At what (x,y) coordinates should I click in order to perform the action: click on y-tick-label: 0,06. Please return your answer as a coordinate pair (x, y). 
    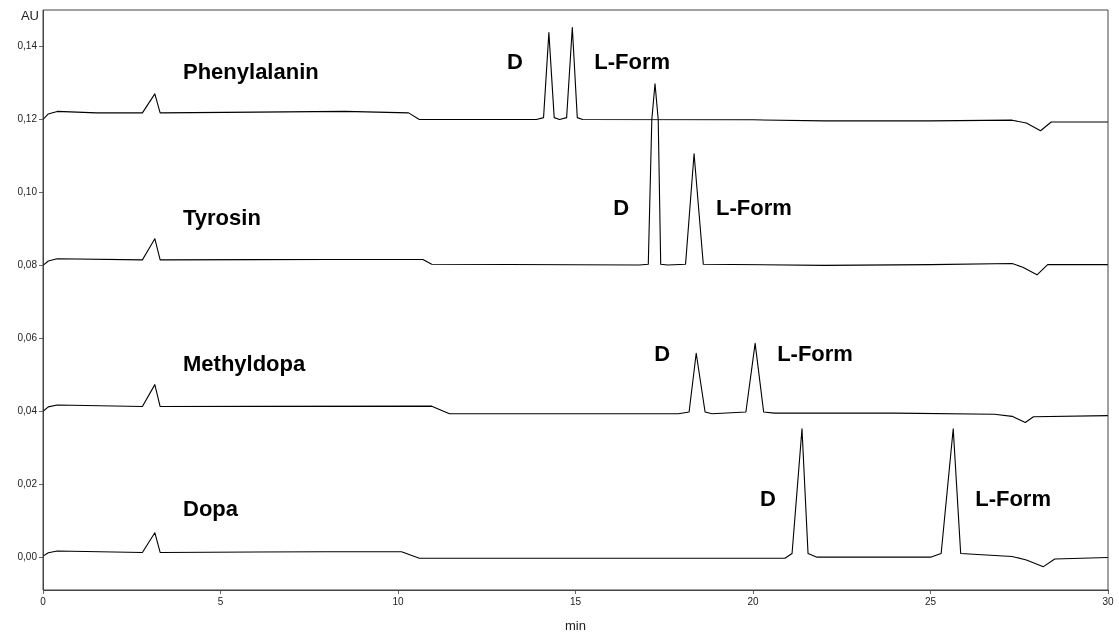
    Looking at the image, I should click on (27, 338).